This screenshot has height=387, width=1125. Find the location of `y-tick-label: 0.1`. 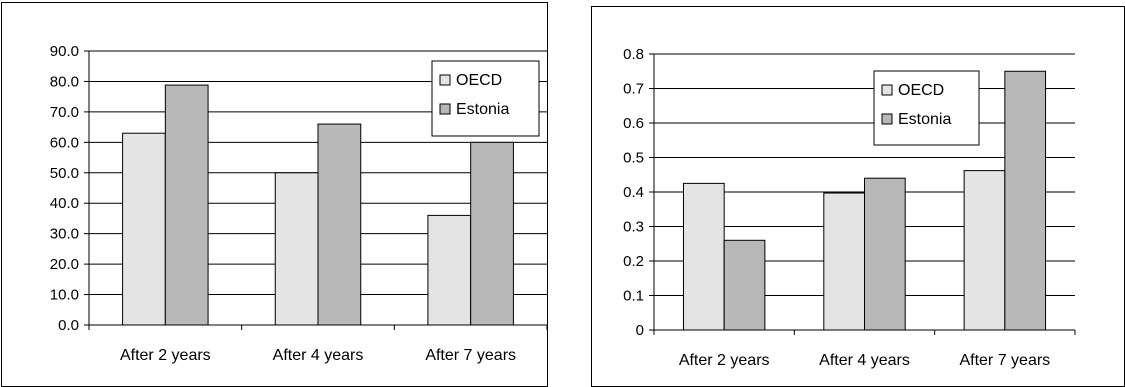

y-tick-label: 0.1 is located at coordinates (633, 296).